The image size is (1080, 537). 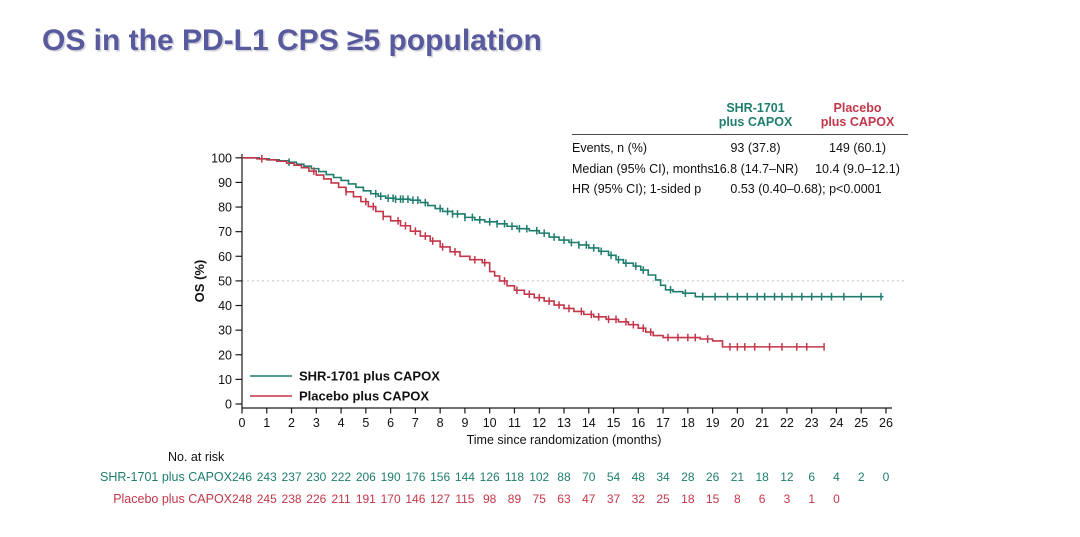 What do you see at coordinates (490, 423) in the screenshot?
I see `x-tick-label: 10` at bounding box center [490, 423].